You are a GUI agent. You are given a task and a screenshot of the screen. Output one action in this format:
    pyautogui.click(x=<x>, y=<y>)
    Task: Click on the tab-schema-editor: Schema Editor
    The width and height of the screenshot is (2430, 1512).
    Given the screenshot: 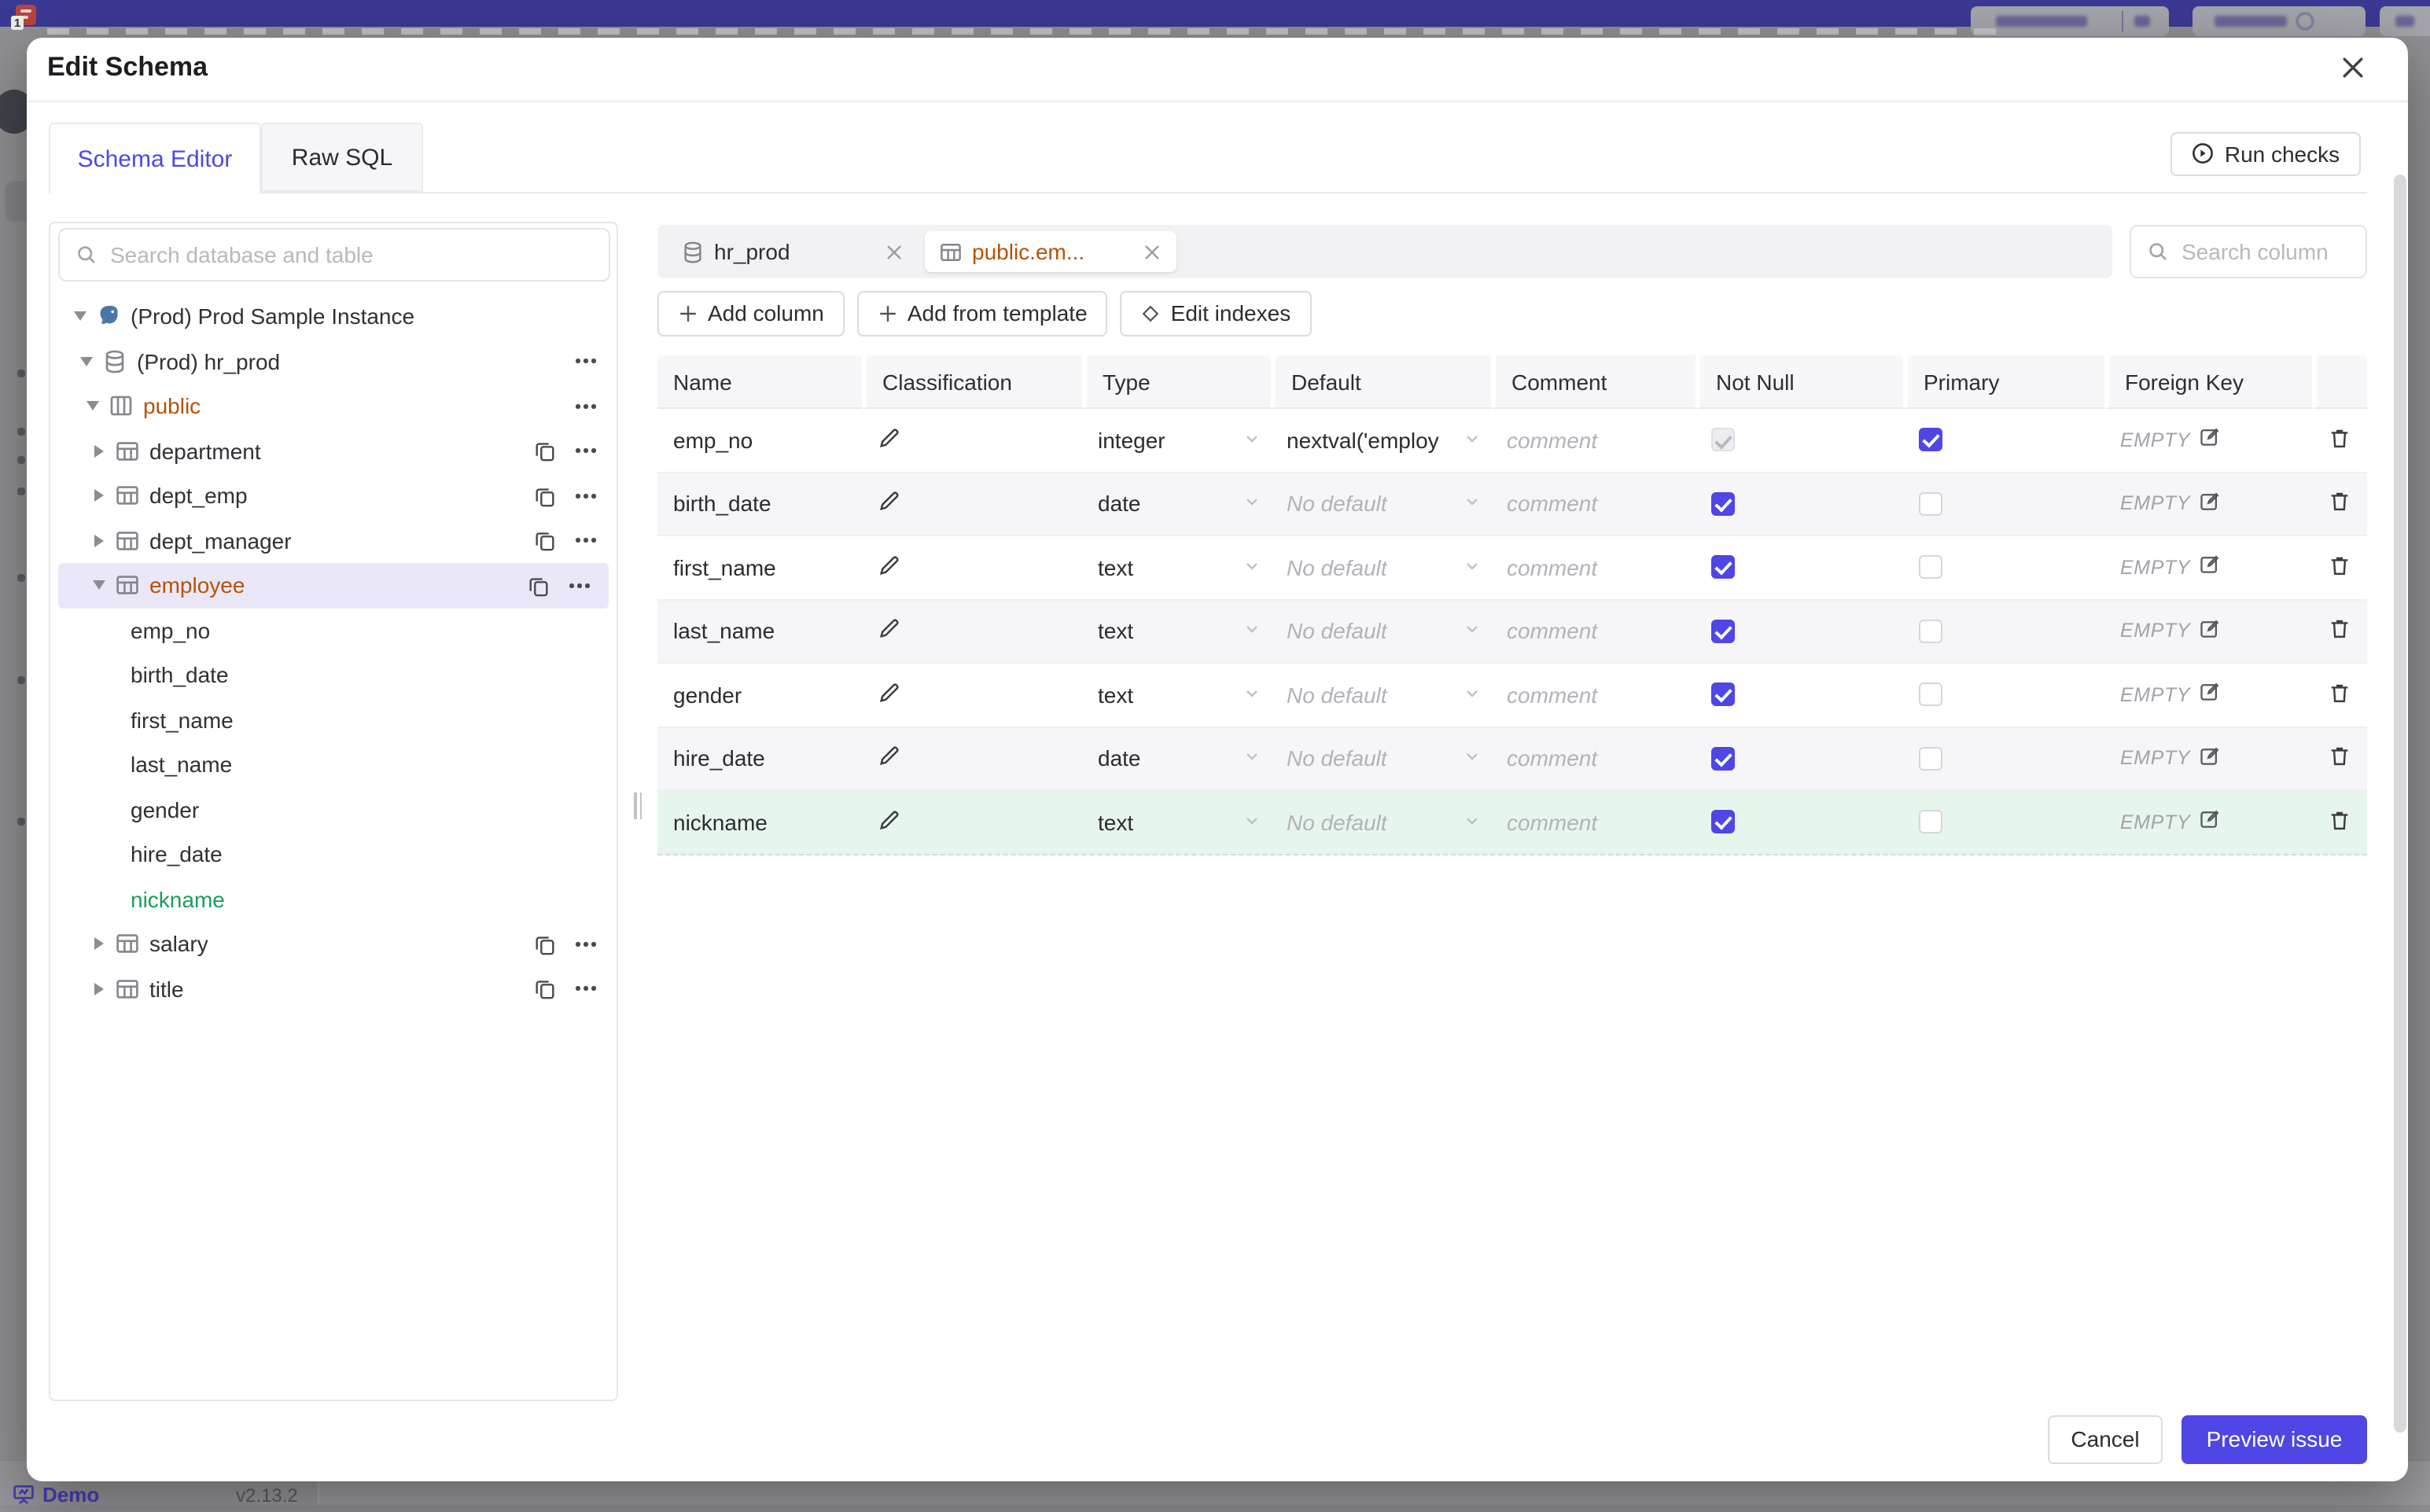 What is the action you would take?
    pyautogui.click(x=155, y=158)
    